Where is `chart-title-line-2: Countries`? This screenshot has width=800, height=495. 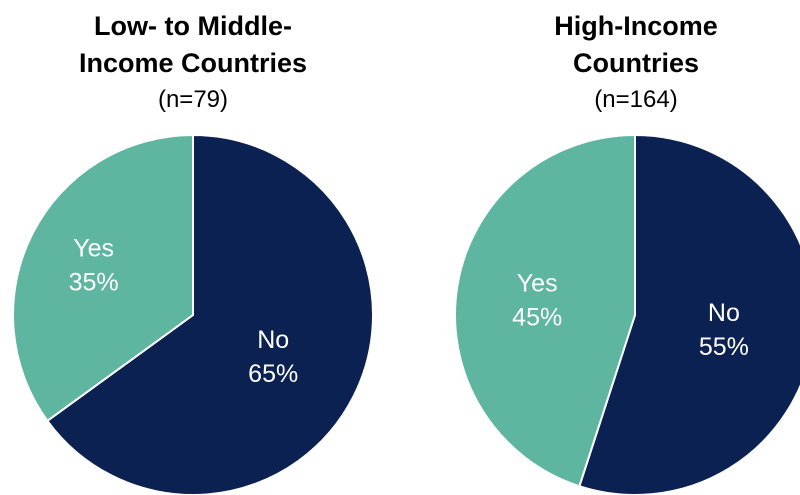
chart-title-line-2: Countries is located at coordinates (636, 63).